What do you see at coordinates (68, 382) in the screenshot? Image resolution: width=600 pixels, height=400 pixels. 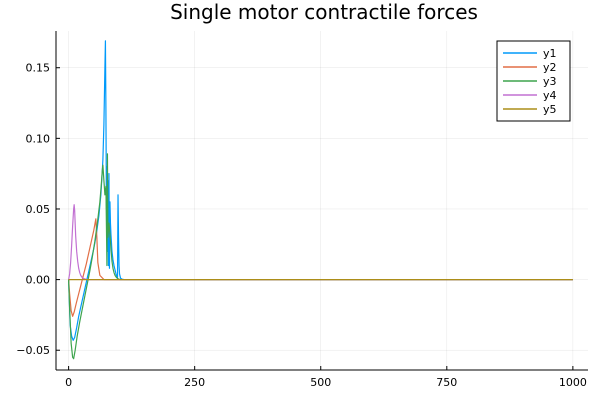 I see `x-tick-label: 0` at bounding box center [68, 382].